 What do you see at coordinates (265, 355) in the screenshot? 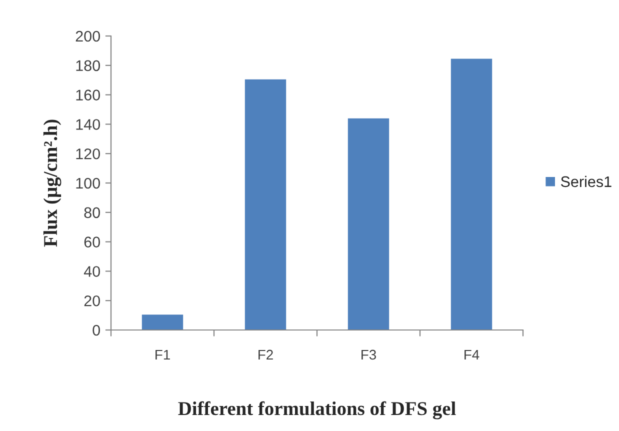
I see `x-tick-label: F2` at bounding box center [265, 355].